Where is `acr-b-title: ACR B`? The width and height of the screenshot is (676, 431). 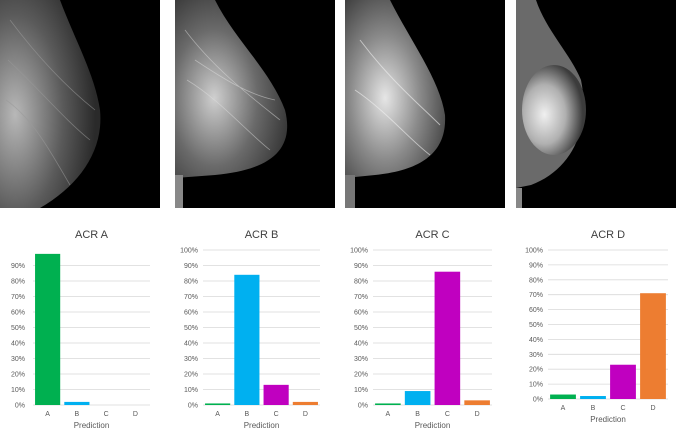
acr-b-title: ACR B is located at coordinates (262, 235).